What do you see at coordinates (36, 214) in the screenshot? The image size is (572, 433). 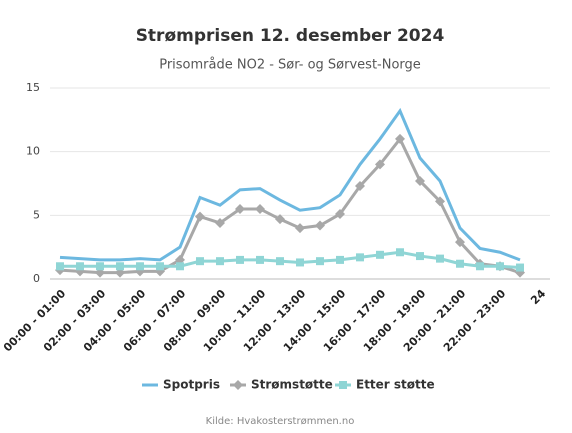 I see `y-tick-label: 5` at bounding box center [36, 214].